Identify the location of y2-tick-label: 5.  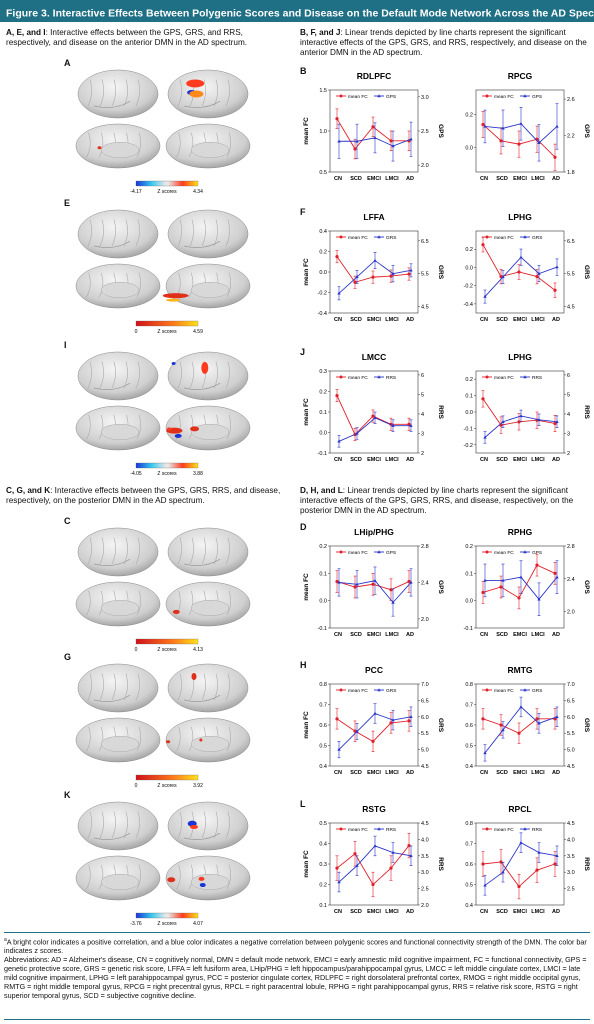
(568, 395).